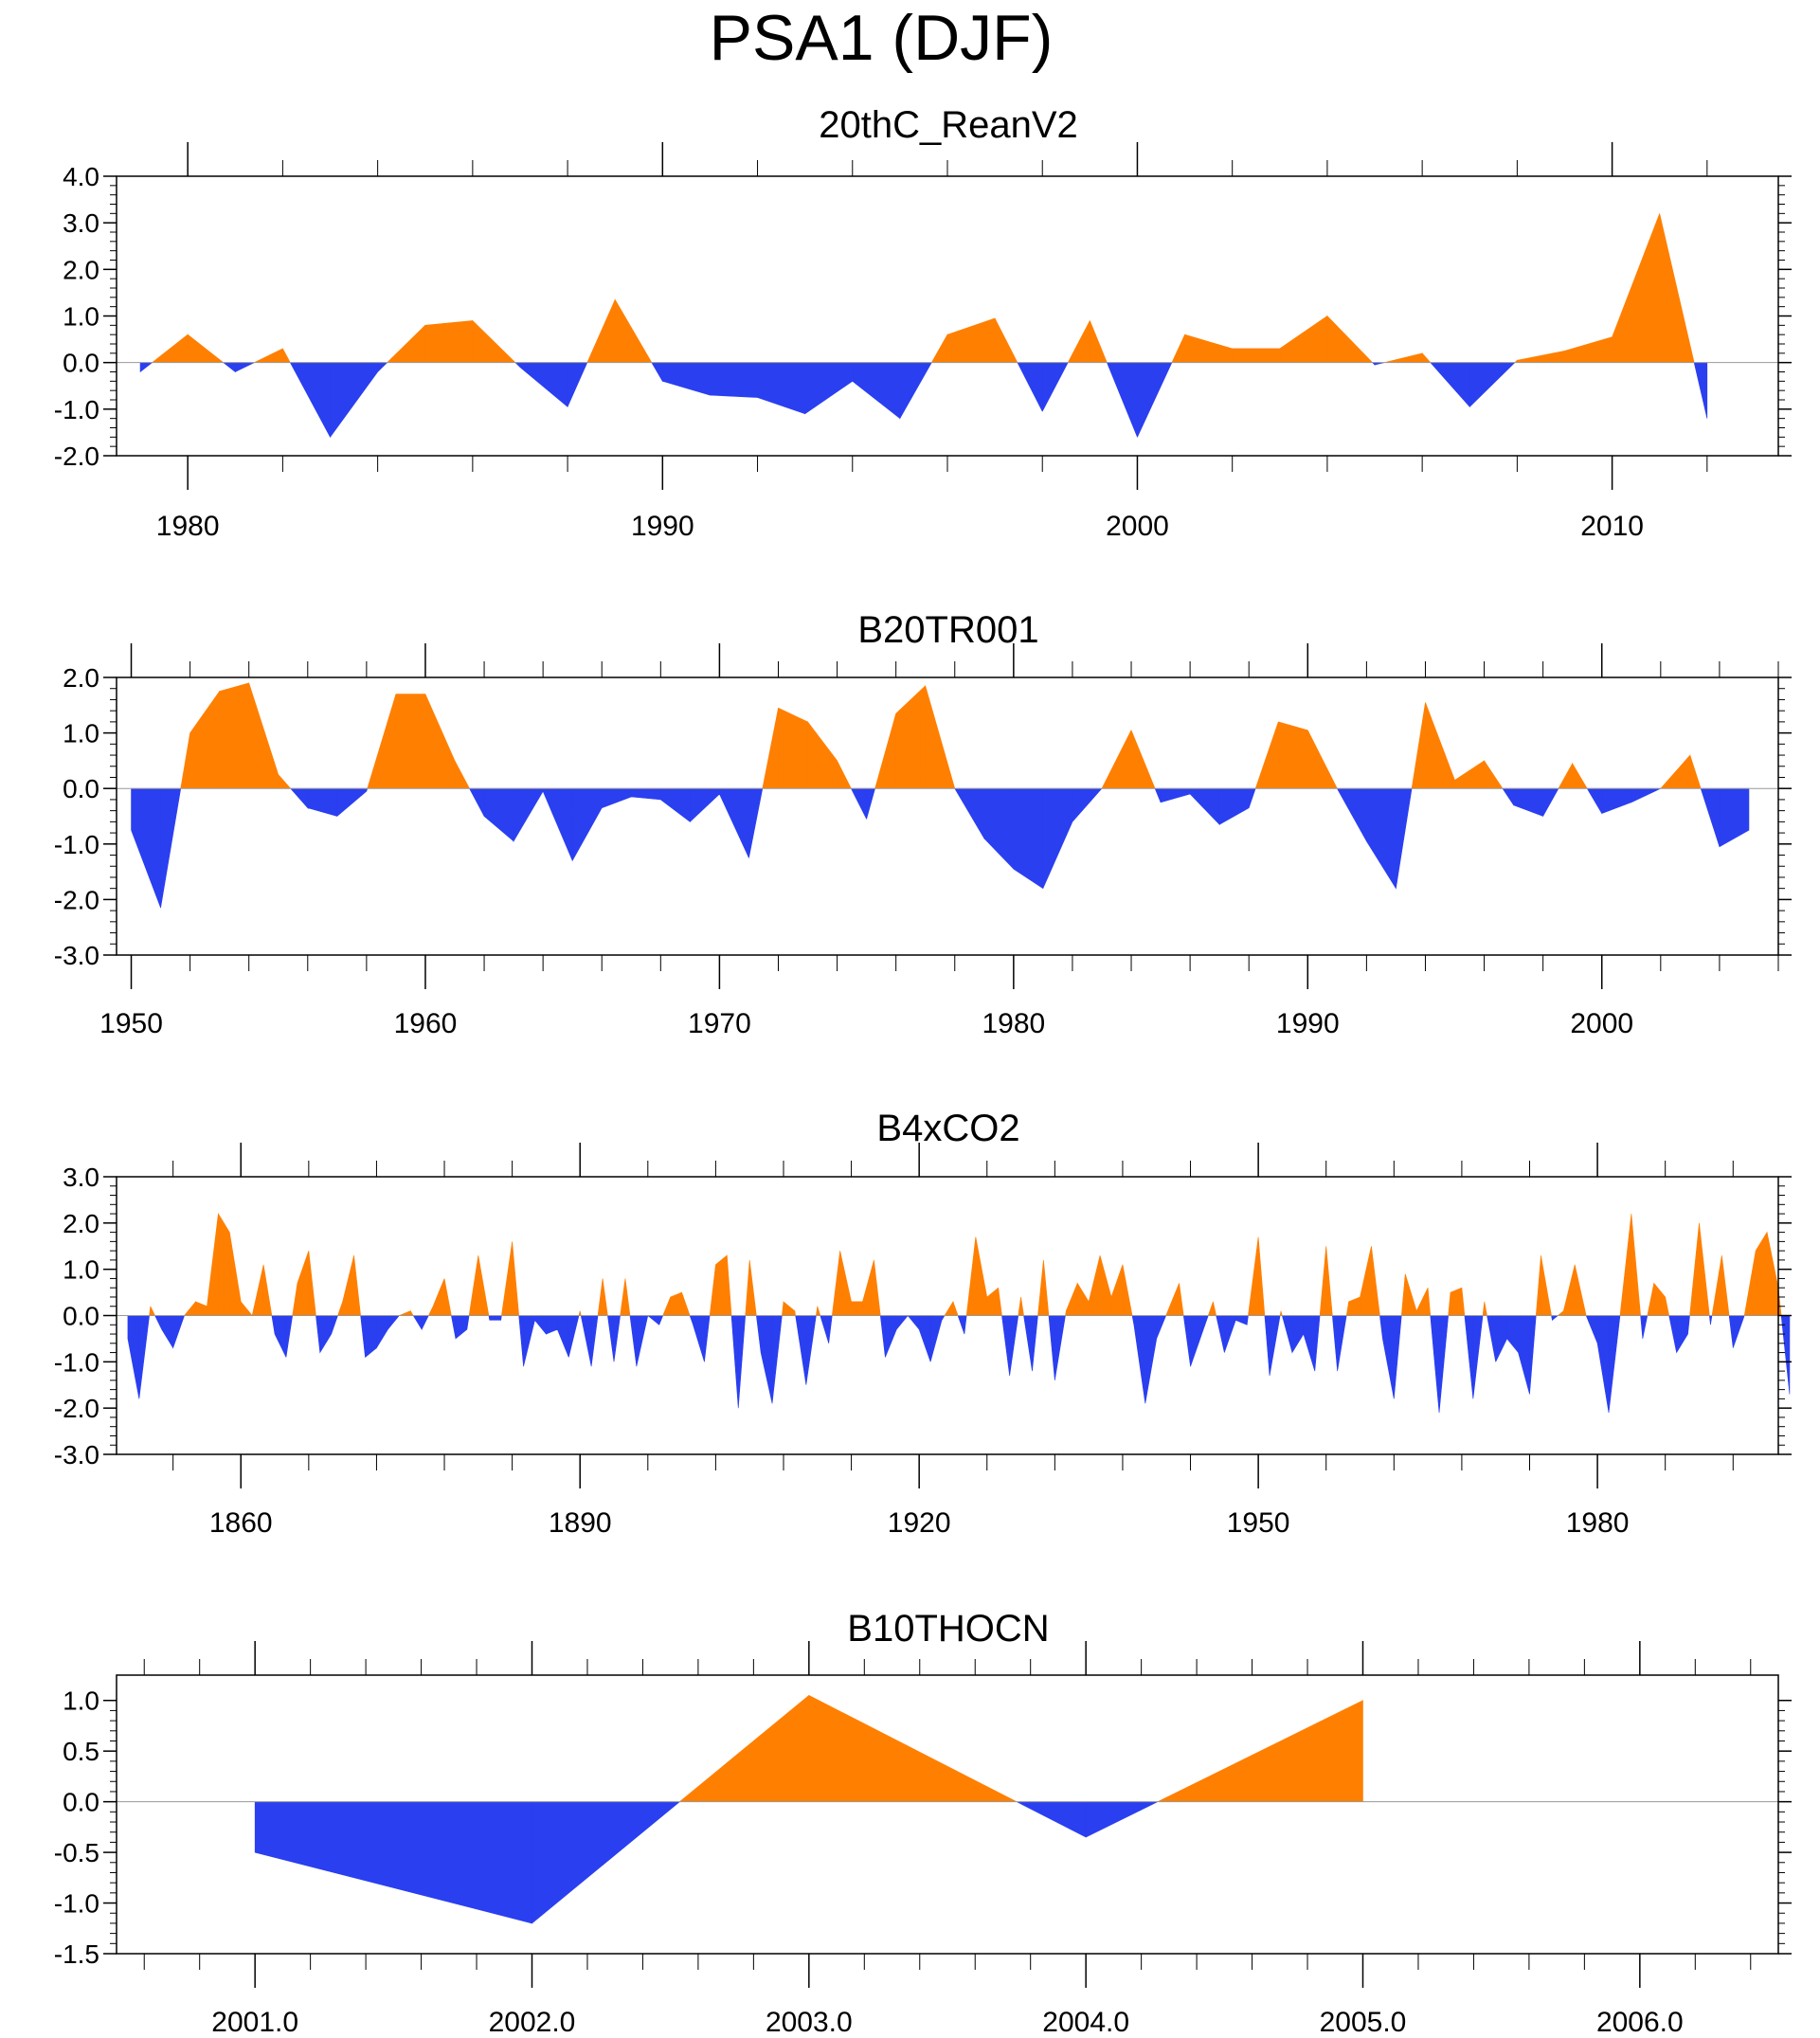  What do you see at coordinates (948, 1629) in the screenshot?
I see `panel-title: B10THOCN` at bounding box center [948, 1629].